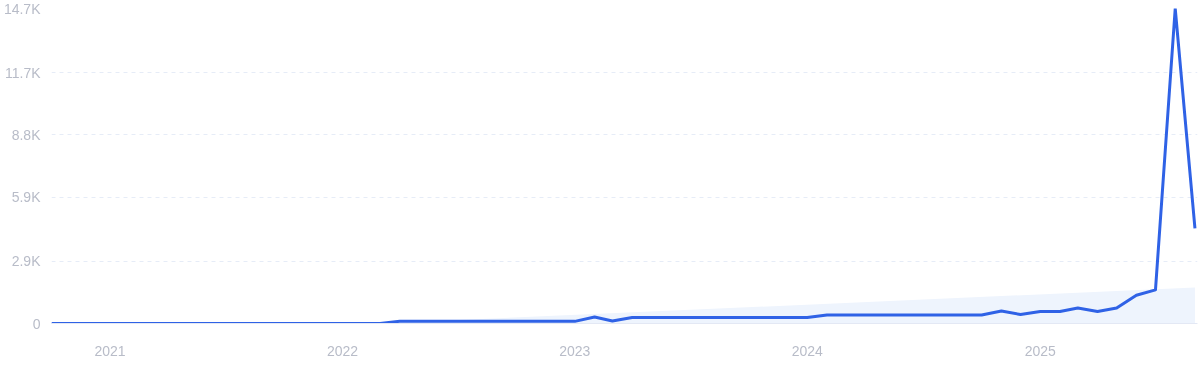  I want to click on y-tick-label: 11.7K, so click(23, 72).